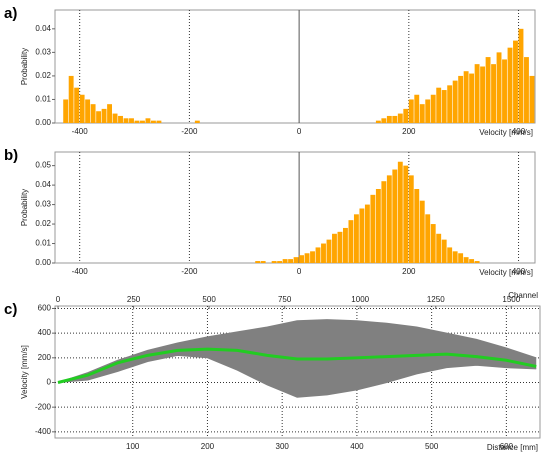 This screenshot has height=473, width=550. What do you see at coordinates (10, 309) in the screenshot?
I see `panel-label: c)` at bounding box center [10, 309].